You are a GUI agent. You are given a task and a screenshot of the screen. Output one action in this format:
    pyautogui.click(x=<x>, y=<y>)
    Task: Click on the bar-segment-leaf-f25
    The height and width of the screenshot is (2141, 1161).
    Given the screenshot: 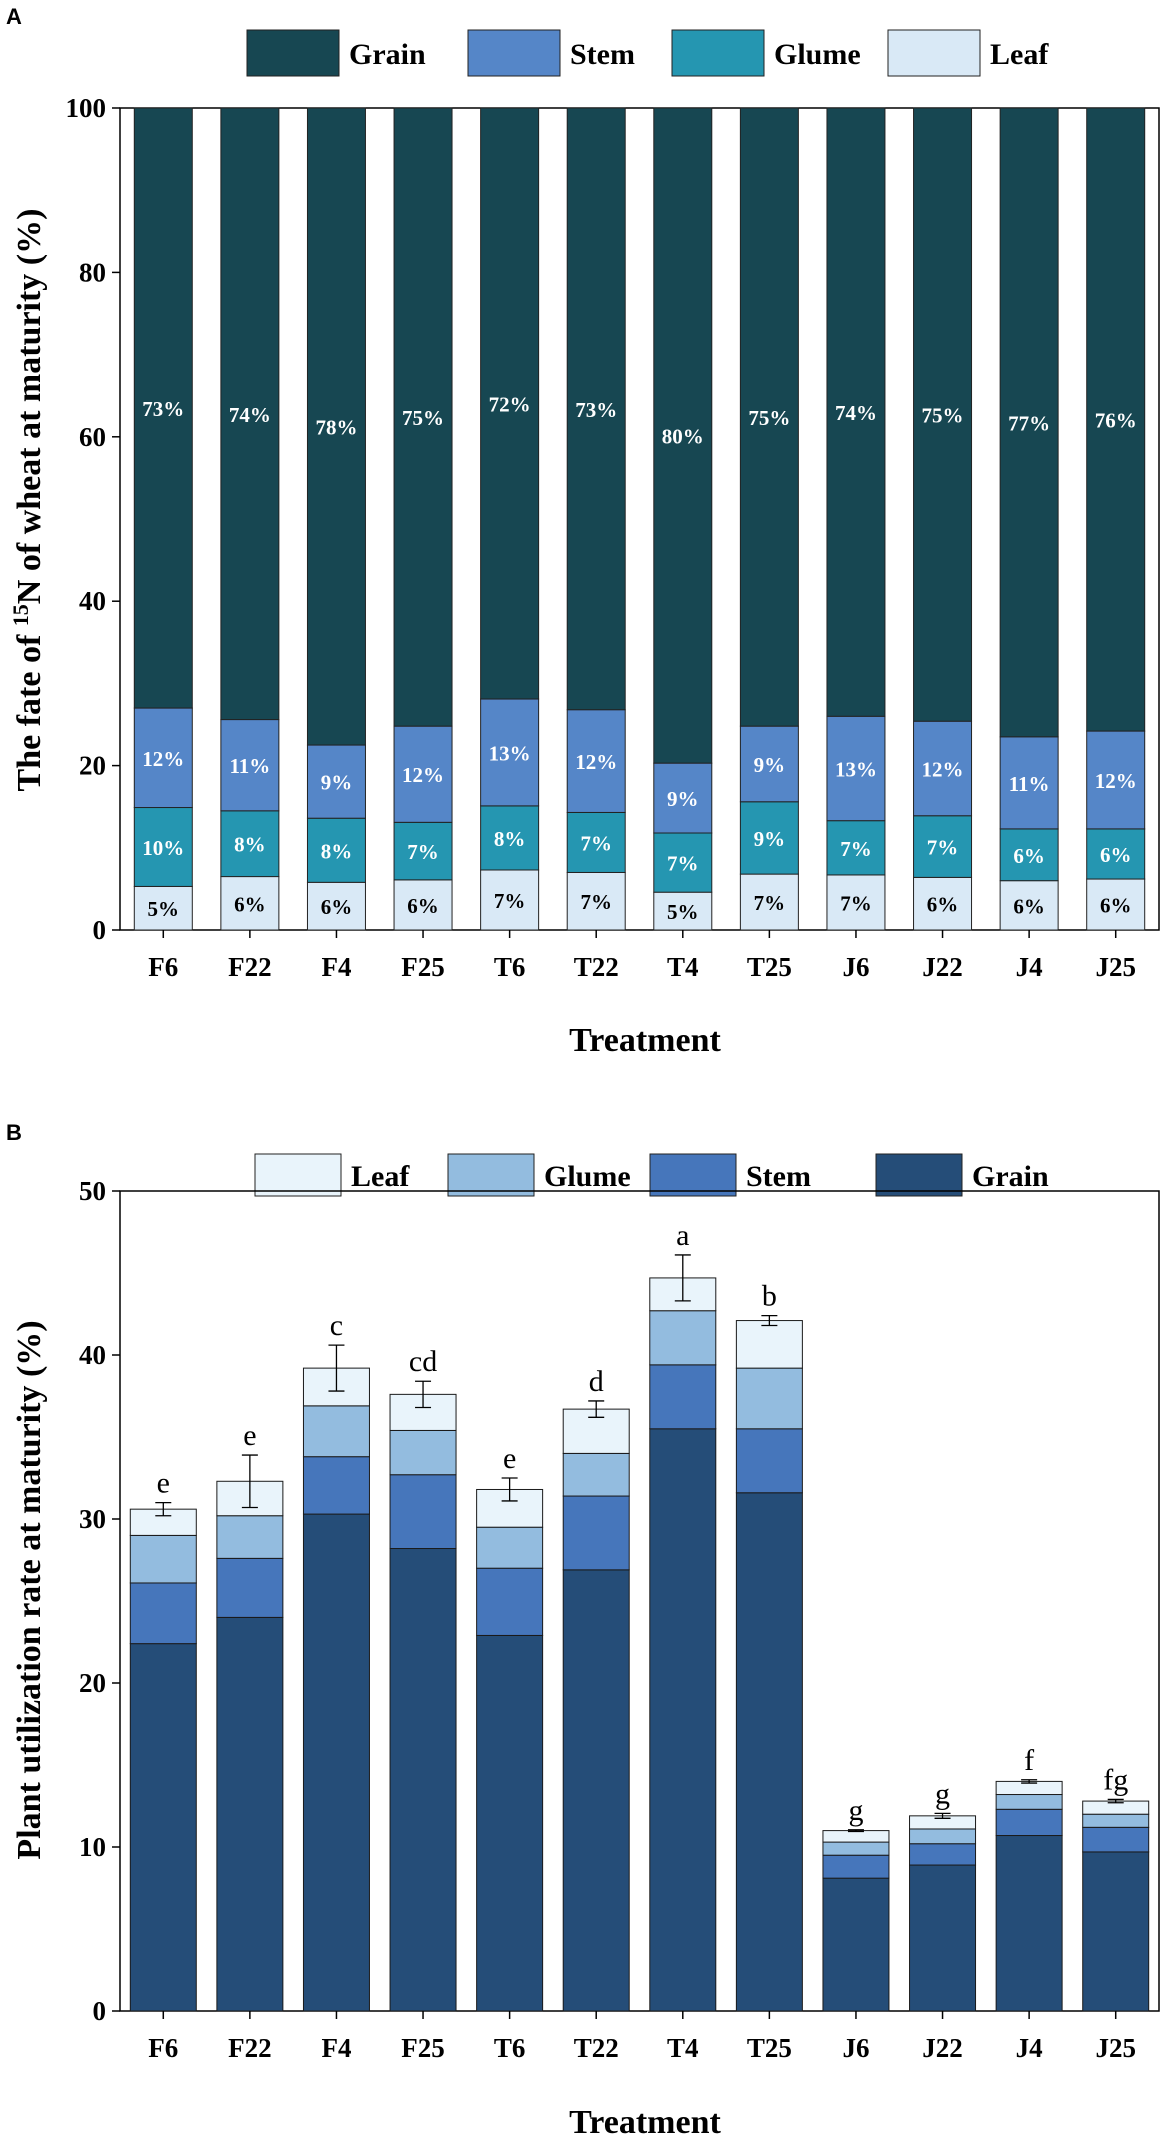 What is the action you would take?
    pyautogui.click(x=423, y=905)
    